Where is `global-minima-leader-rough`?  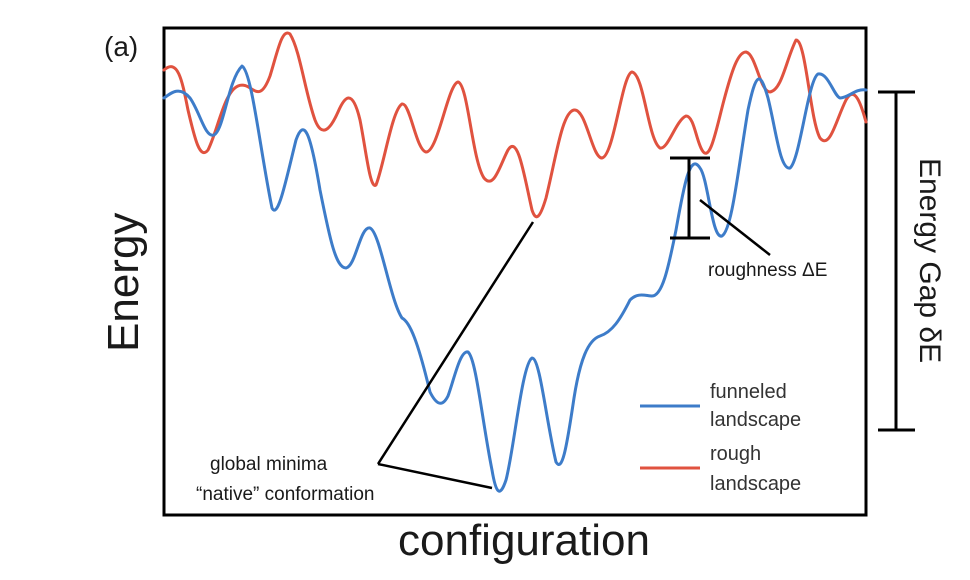
global-minima-leader-rough is located at coordinates (455, 343).